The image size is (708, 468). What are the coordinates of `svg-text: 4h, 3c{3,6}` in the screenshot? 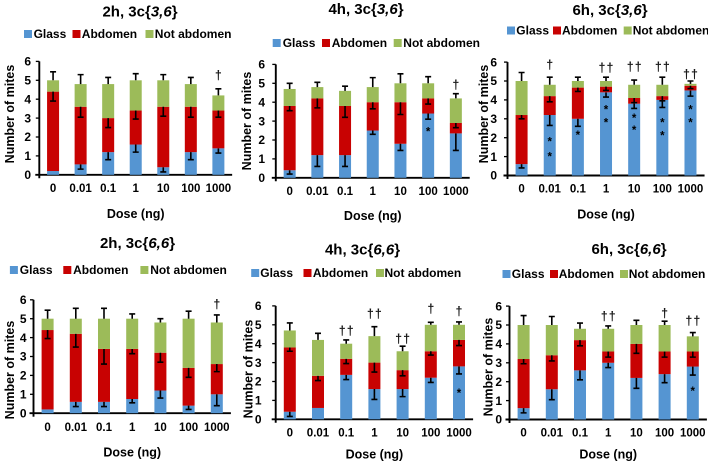 It's located at (365, 9).